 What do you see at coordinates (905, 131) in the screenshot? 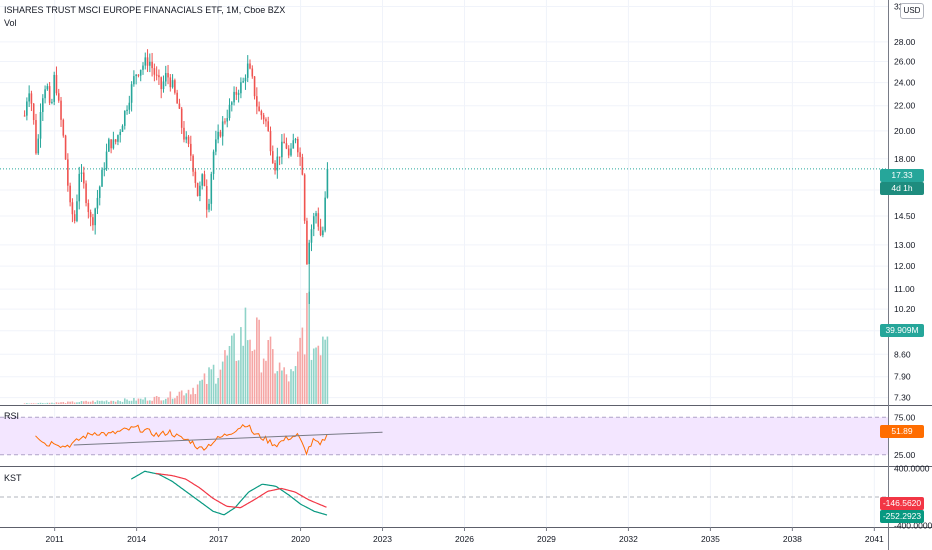
I see `price-tick-label: 20.00` at bounding box center [905, 131].